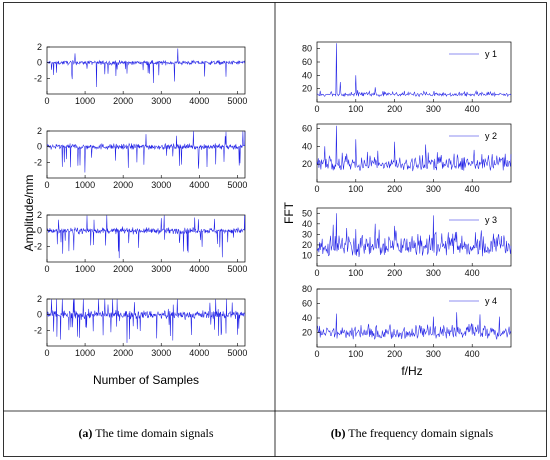 Image resolution: width=550 pixels, height=460 pixels. Describe the element at coordinates (491, 220) in the screenshot. I see `fft-y3-legend-label: y 3` at that location.